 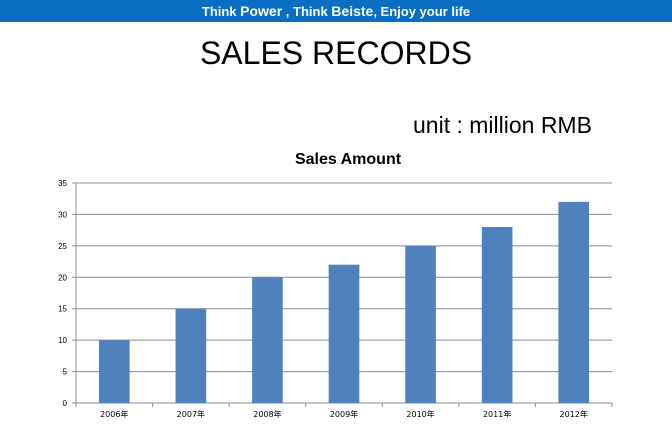 I want to click on x-tick-label: 2011年, so click(x=497, y=414).